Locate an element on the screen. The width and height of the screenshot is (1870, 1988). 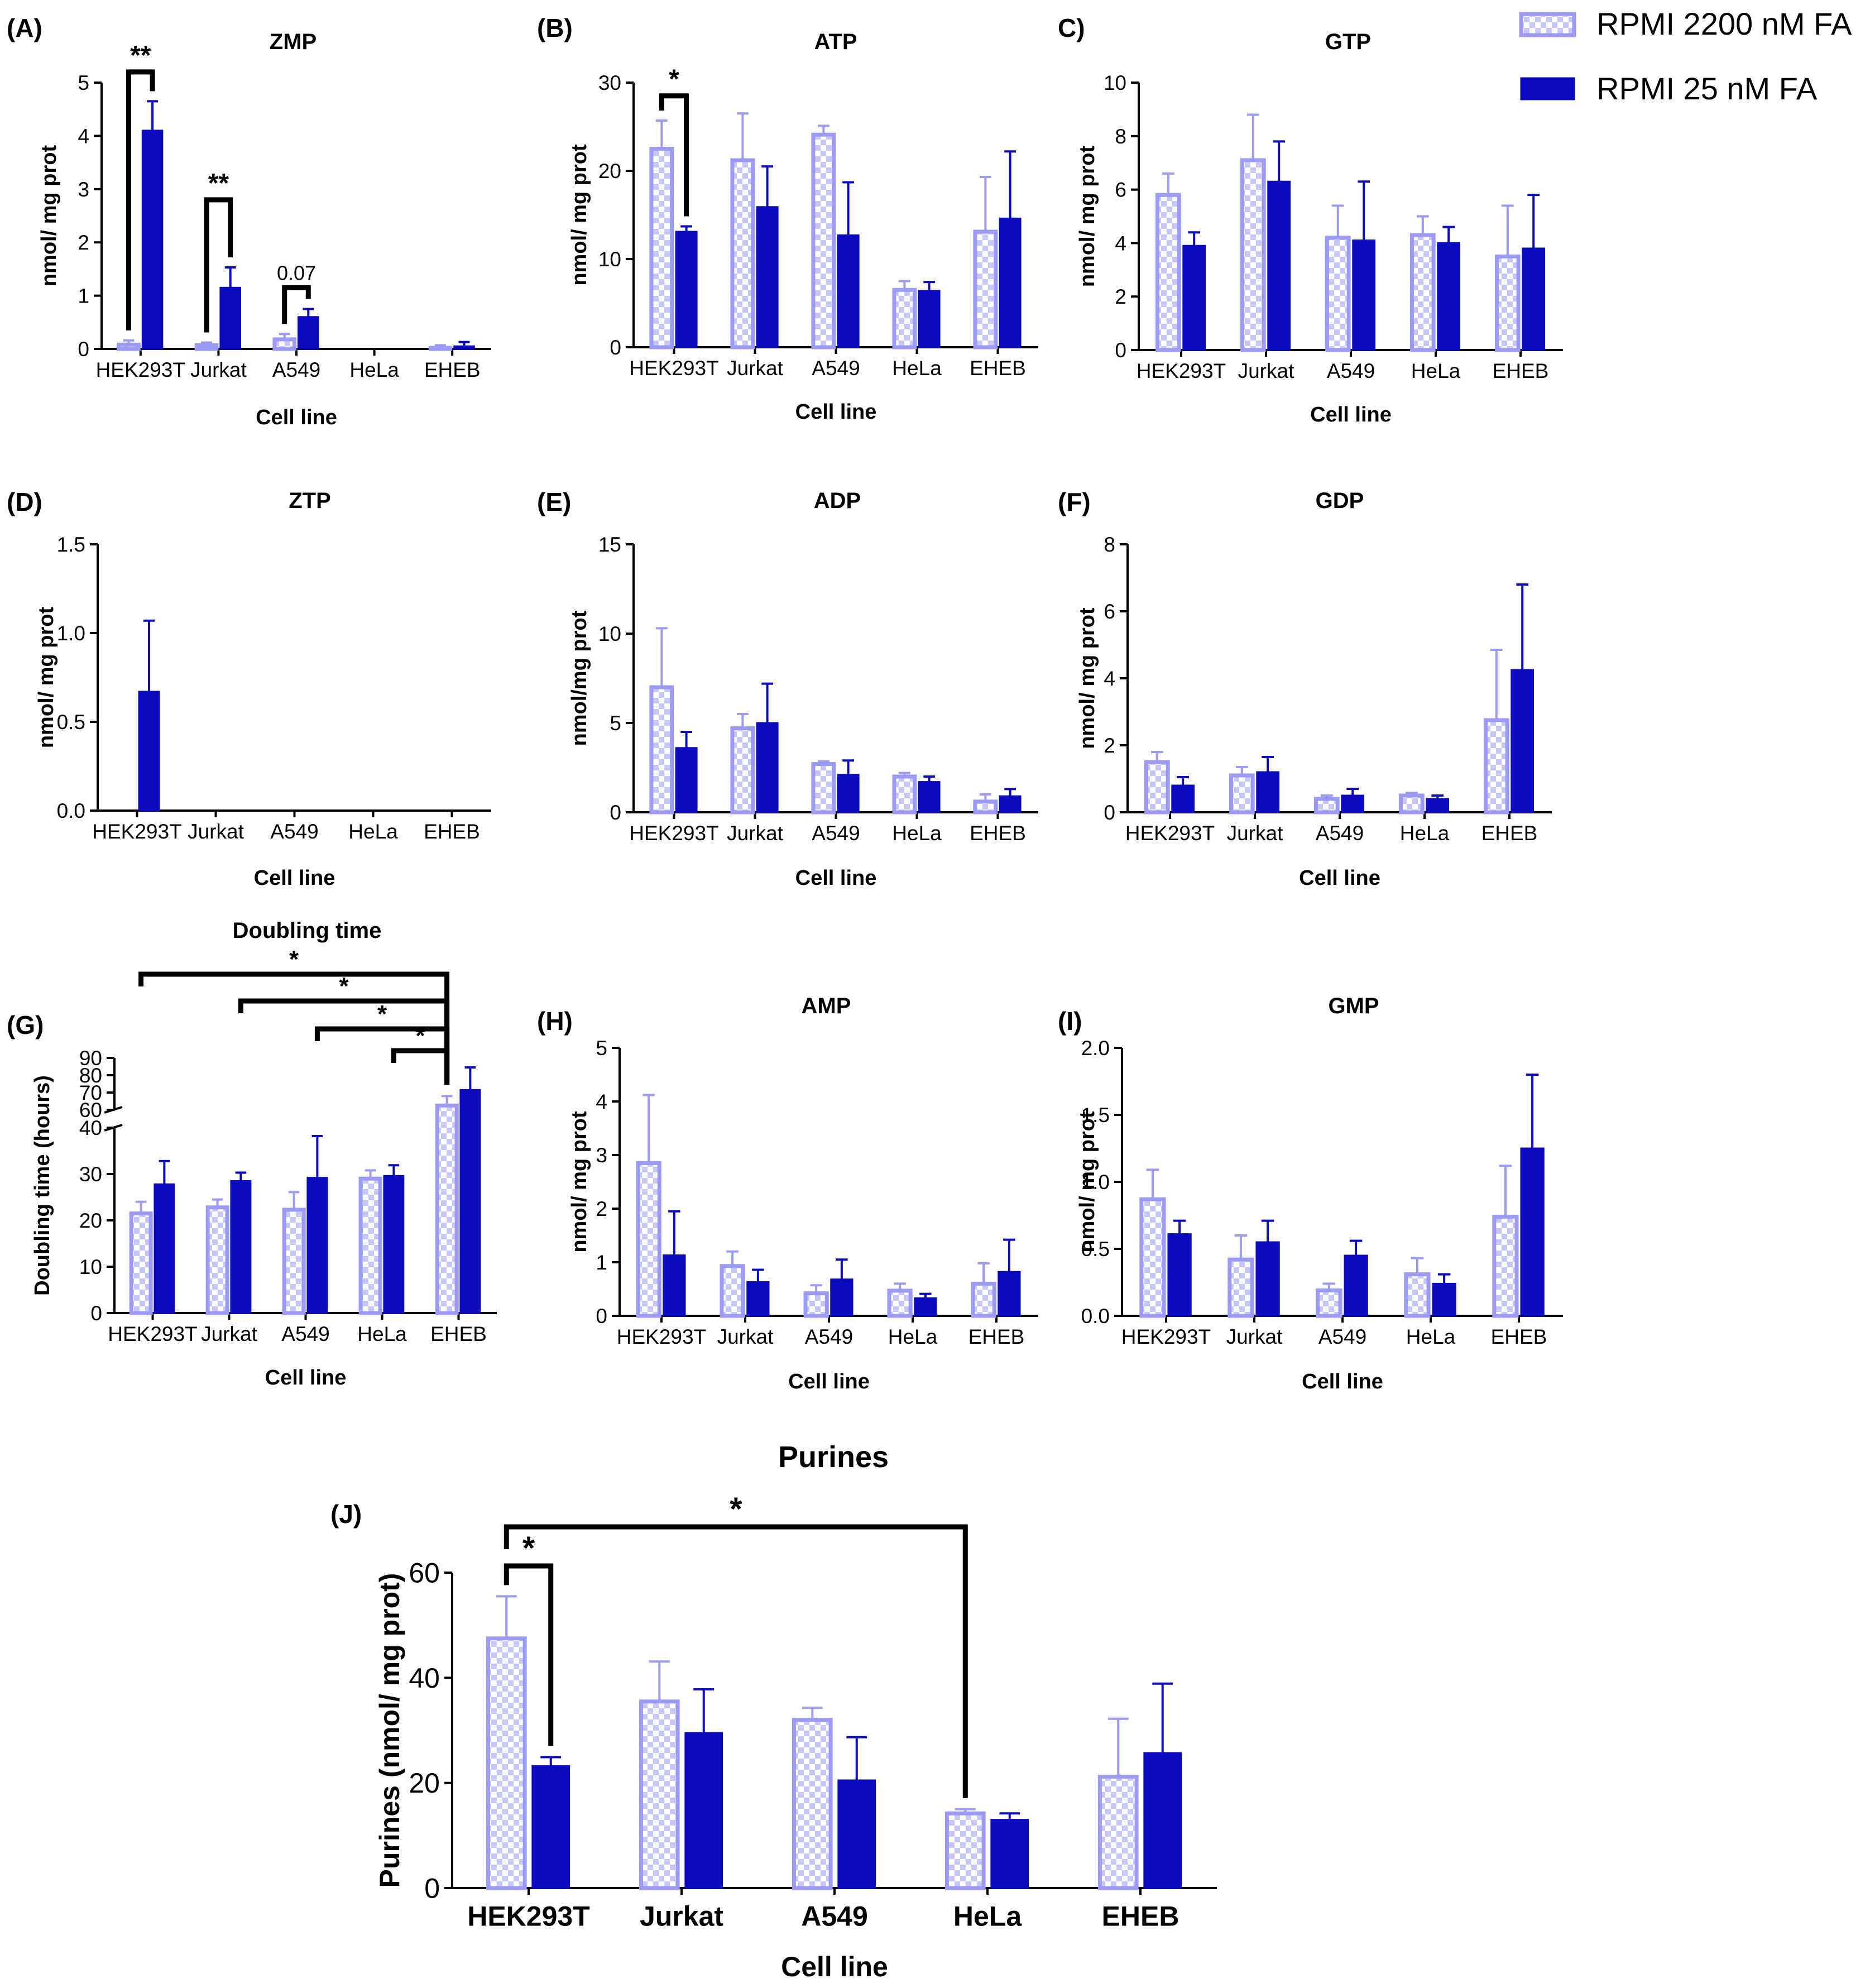
legend-item-dark: RPMI 25 nM FA is located at coordinates (1669, 88).